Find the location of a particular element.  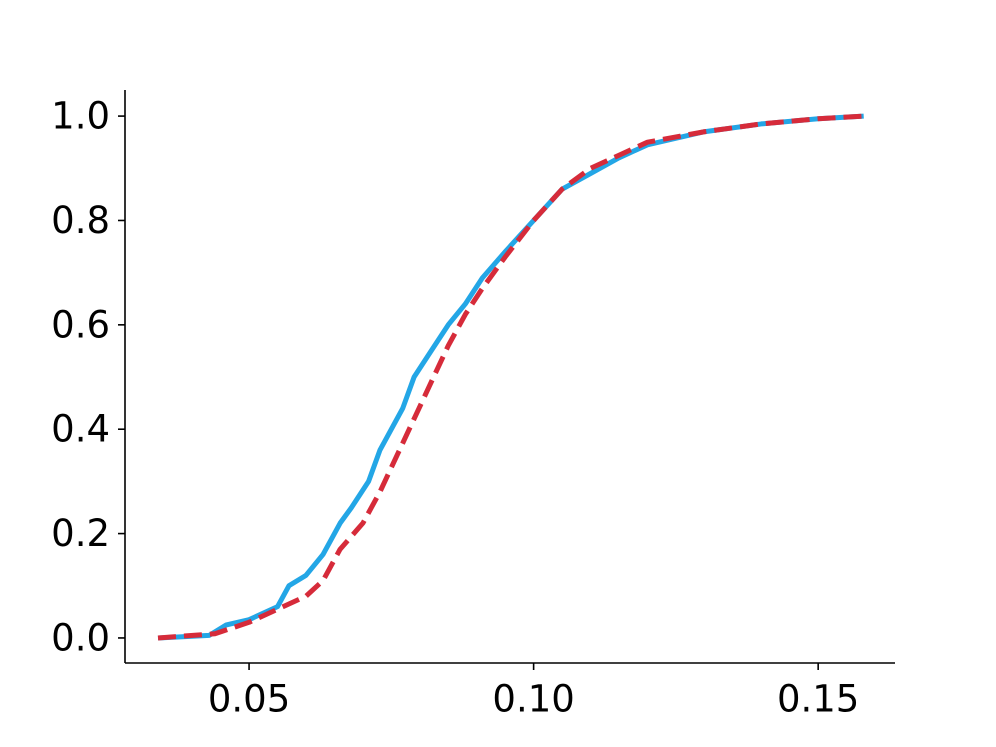

x-tick-label: 0.10 is located at coordinates (533, 699).